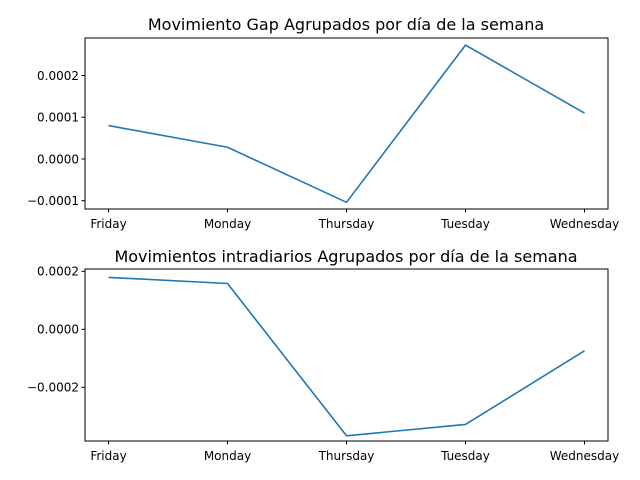  What do you see at coordinates (108, 224) in the screenshot?
I see `chart-1-xtick-label: Friday` at bounding box center [108, 224].